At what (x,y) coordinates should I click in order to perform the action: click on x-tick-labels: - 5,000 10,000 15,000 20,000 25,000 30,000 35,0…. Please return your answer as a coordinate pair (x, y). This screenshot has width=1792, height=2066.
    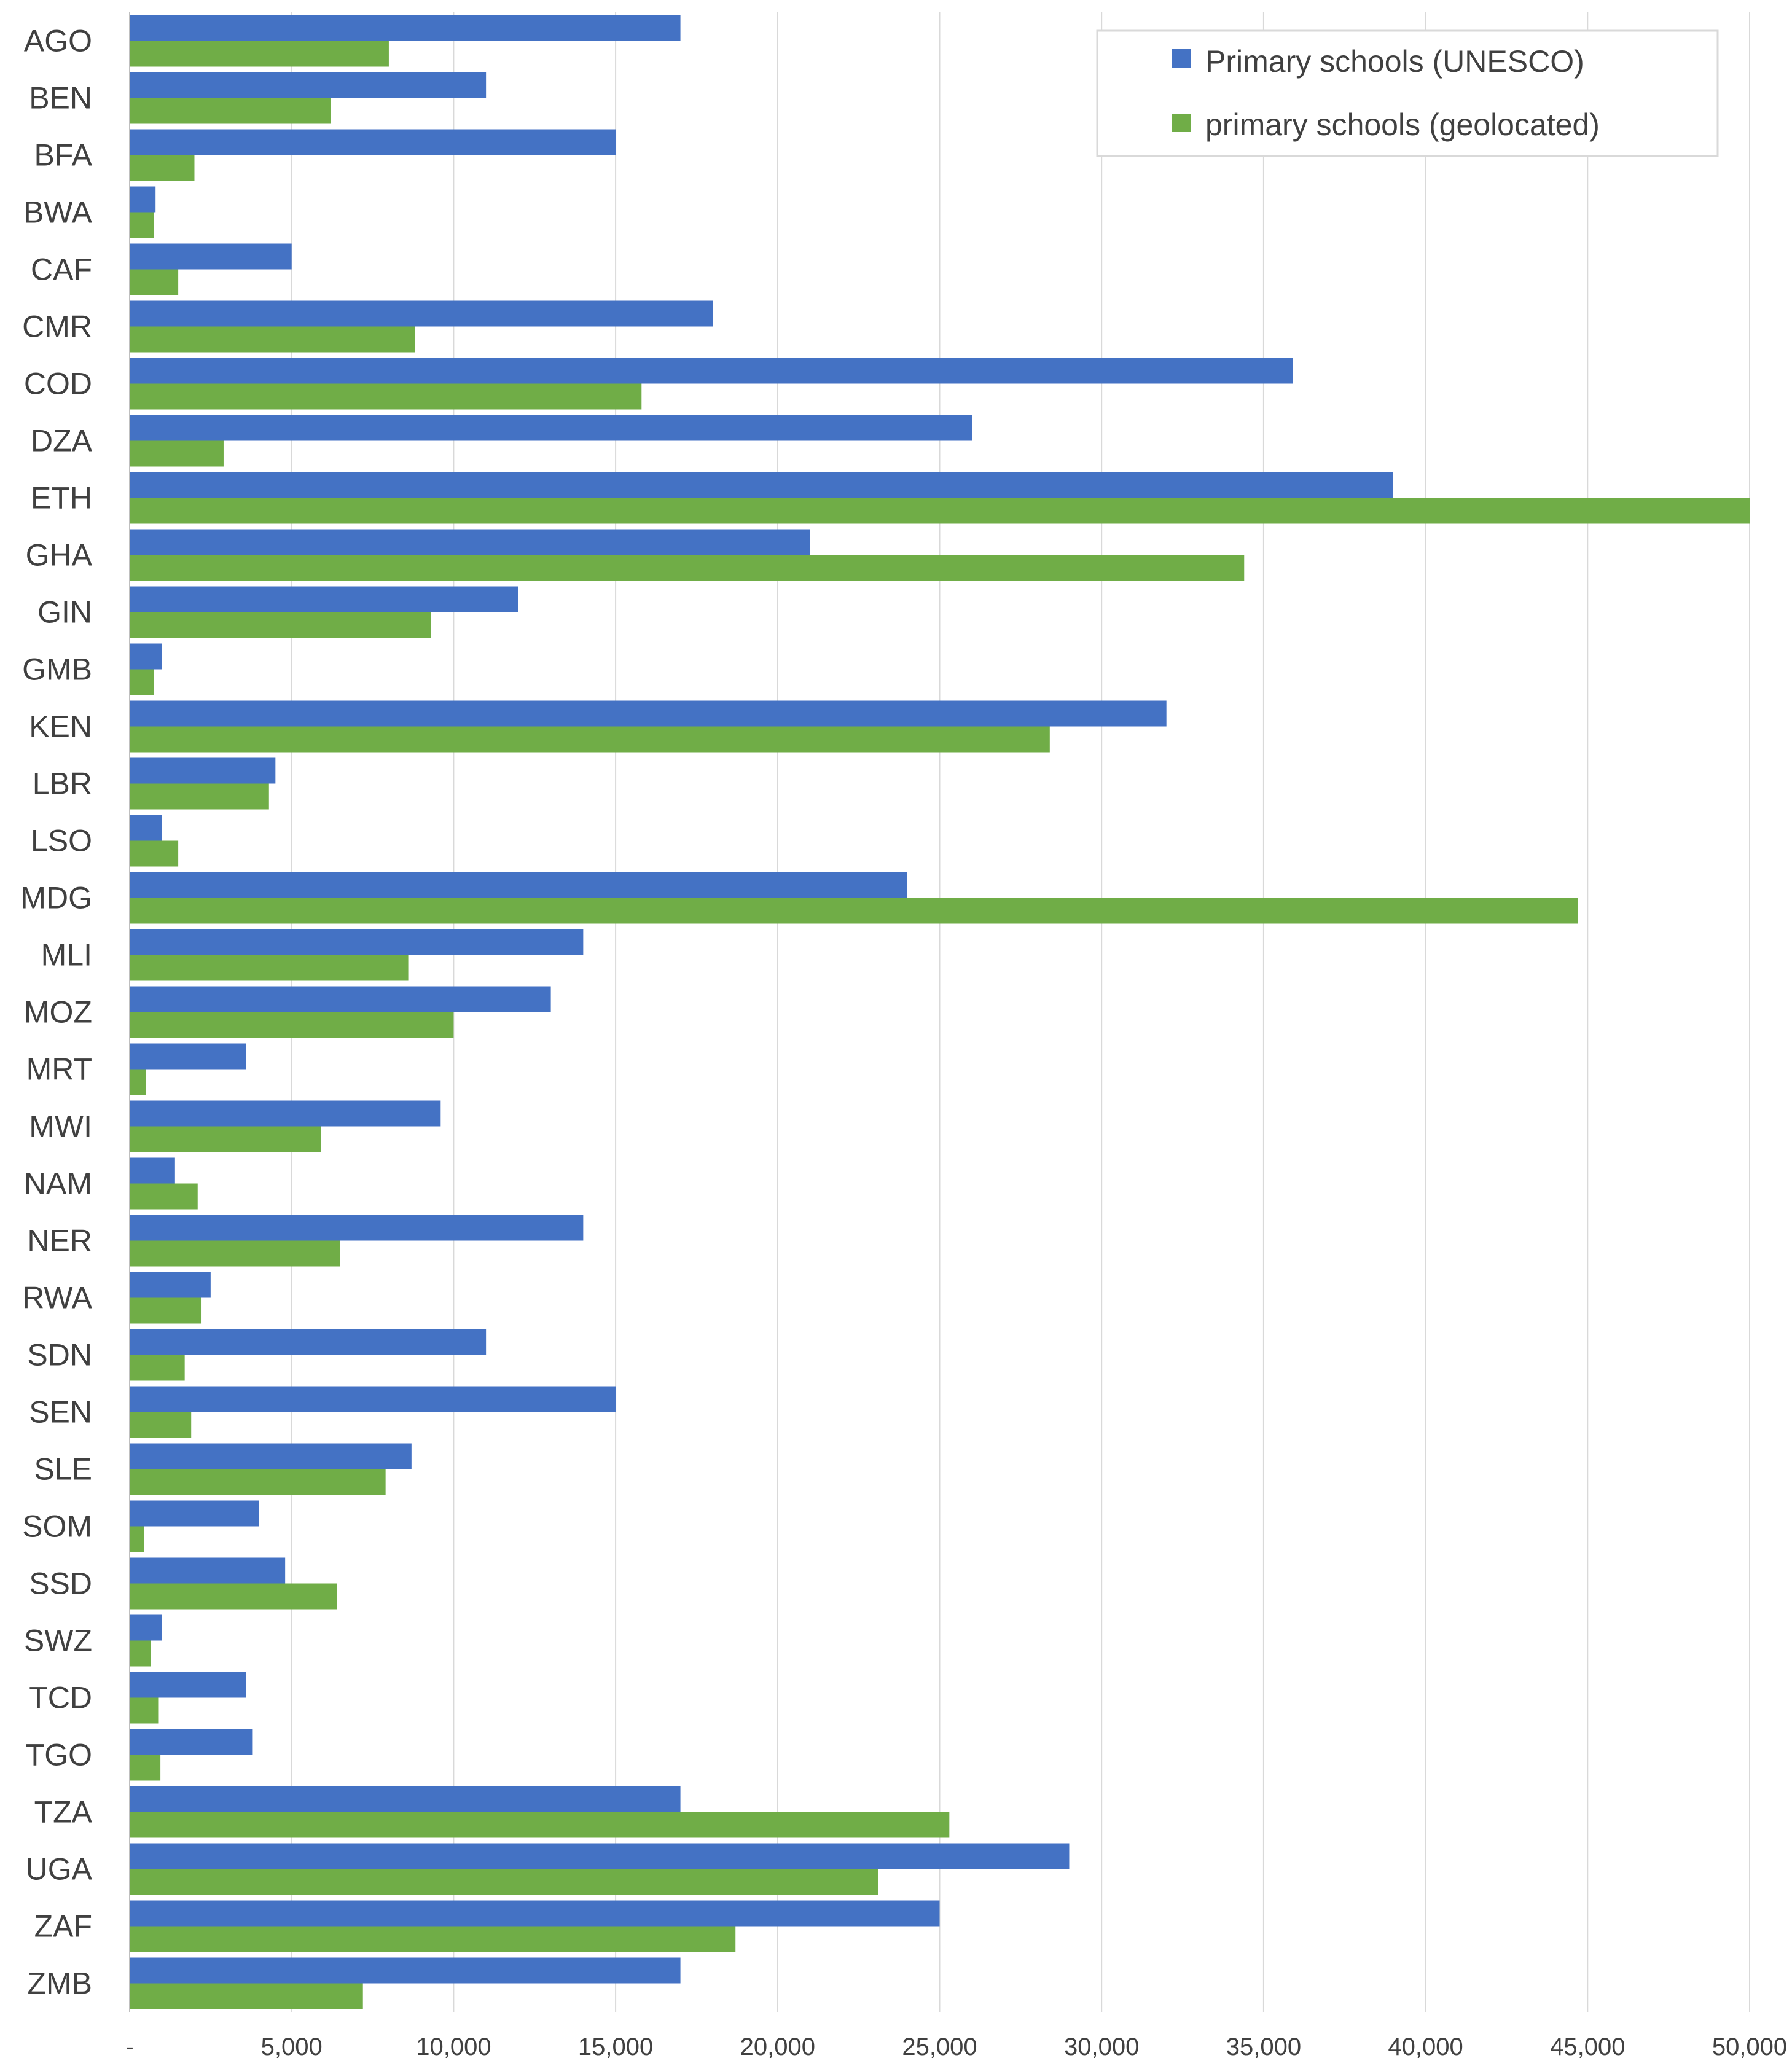
    Looking at the image, I should click on (956, 2046).